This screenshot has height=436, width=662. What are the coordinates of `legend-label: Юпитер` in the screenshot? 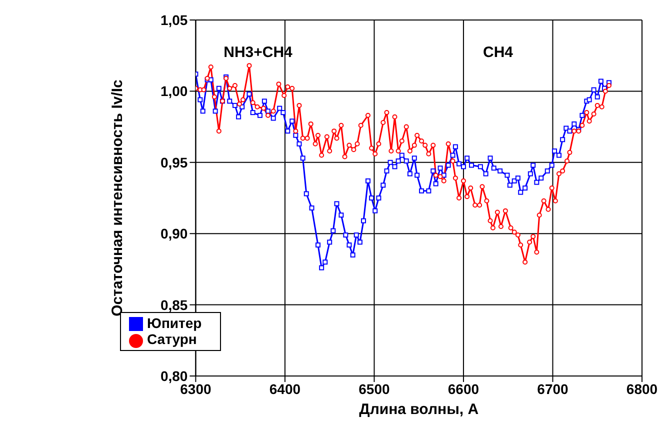 It's located at (174, 323).